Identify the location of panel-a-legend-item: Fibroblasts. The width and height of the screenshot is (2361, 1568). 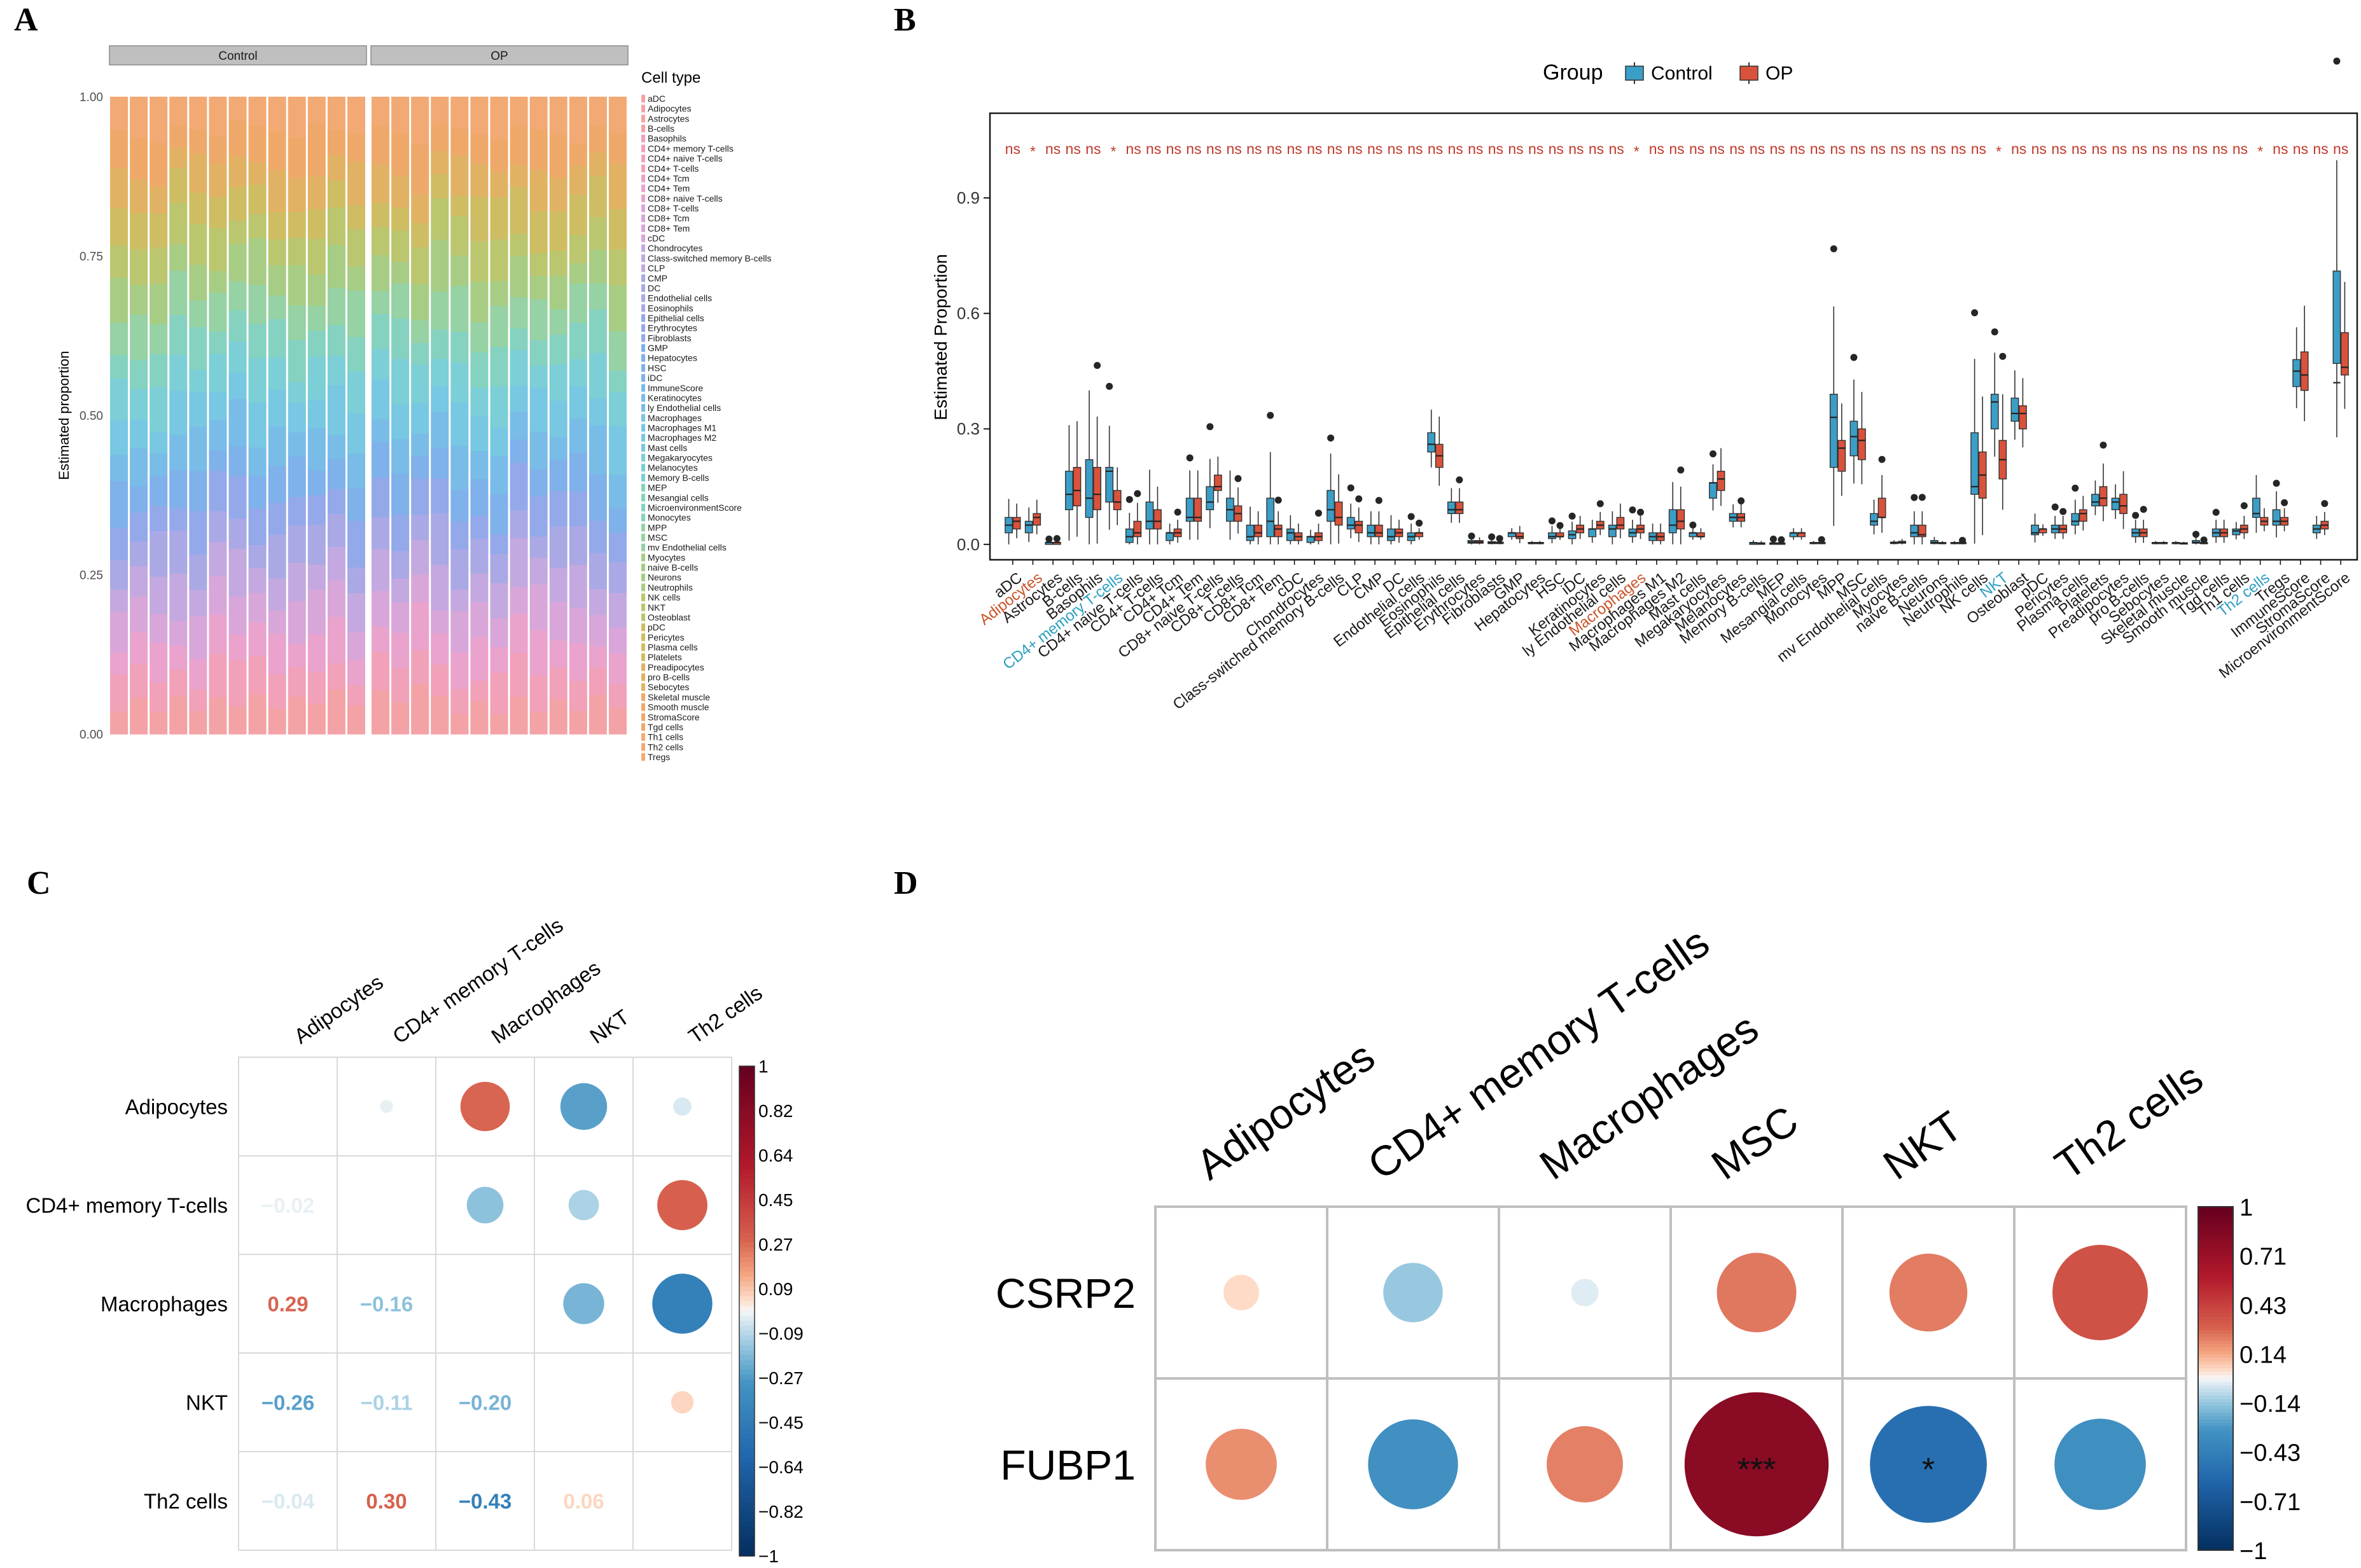
(669, 338).